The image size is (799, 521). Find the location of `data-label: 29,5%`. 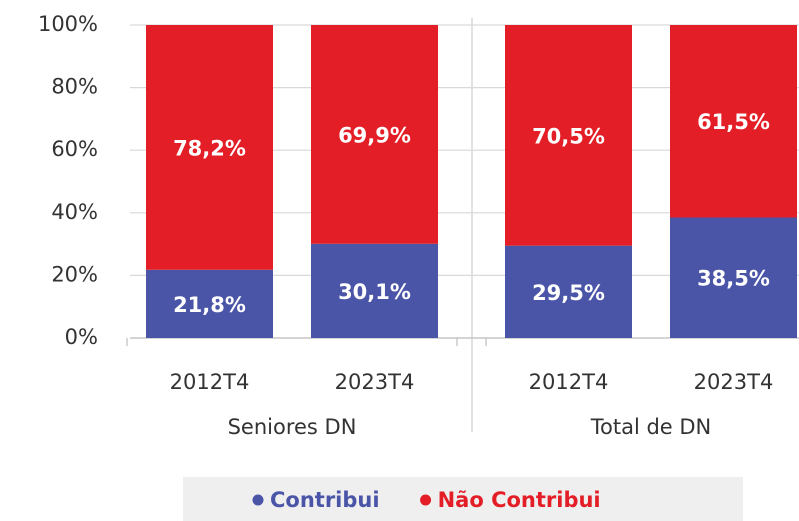

data-label: 29,5% is located at coordinates (568, 293).